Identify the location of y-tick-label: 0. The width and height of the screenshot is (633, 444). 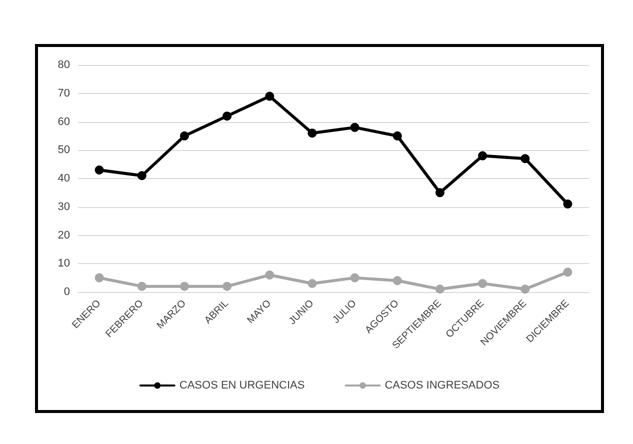
(67, 292).